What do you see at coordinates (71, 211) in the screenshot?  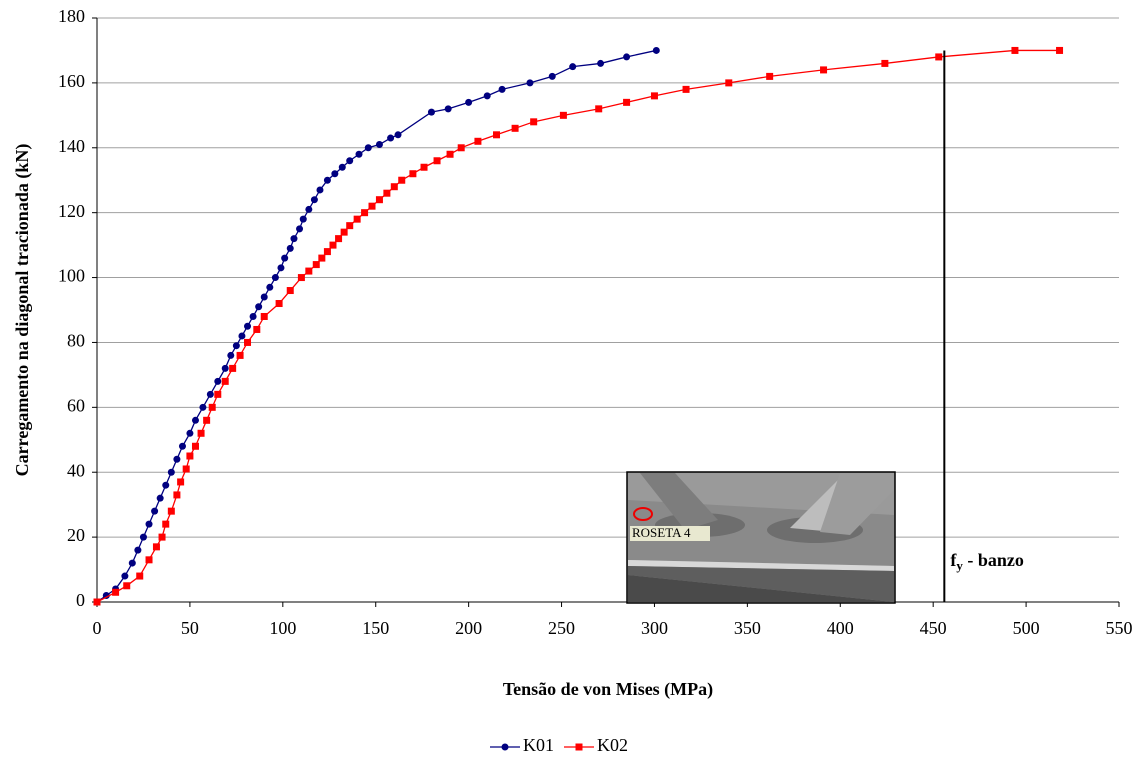 I see `y-tick-label: 120` at bounding box center [71, 211].